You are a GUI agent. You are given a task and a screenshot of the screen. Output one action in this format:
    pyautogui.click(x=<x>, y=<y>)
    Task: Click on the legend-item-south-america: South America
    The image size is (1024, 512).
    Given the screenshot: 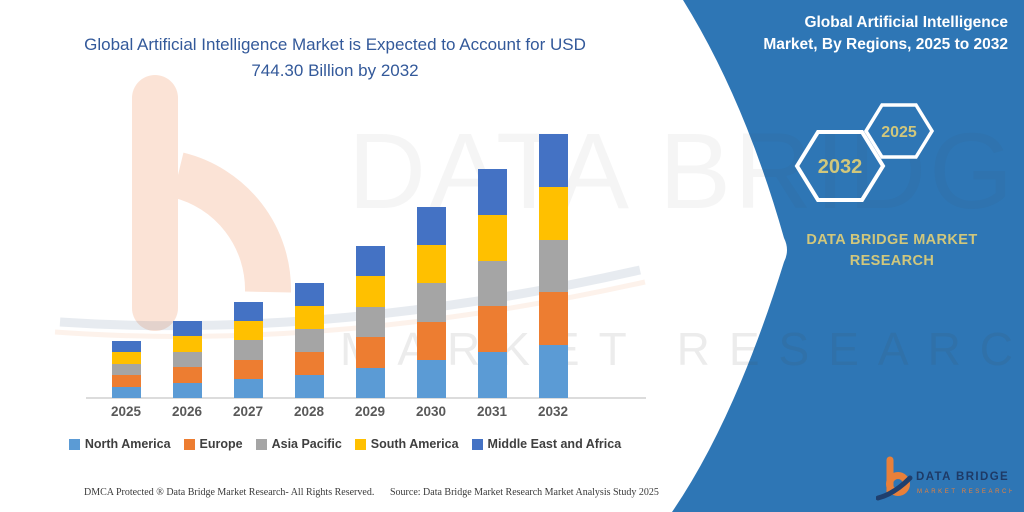 What is the action you would take?
    pyautogui.click(x=406, y=444)
    